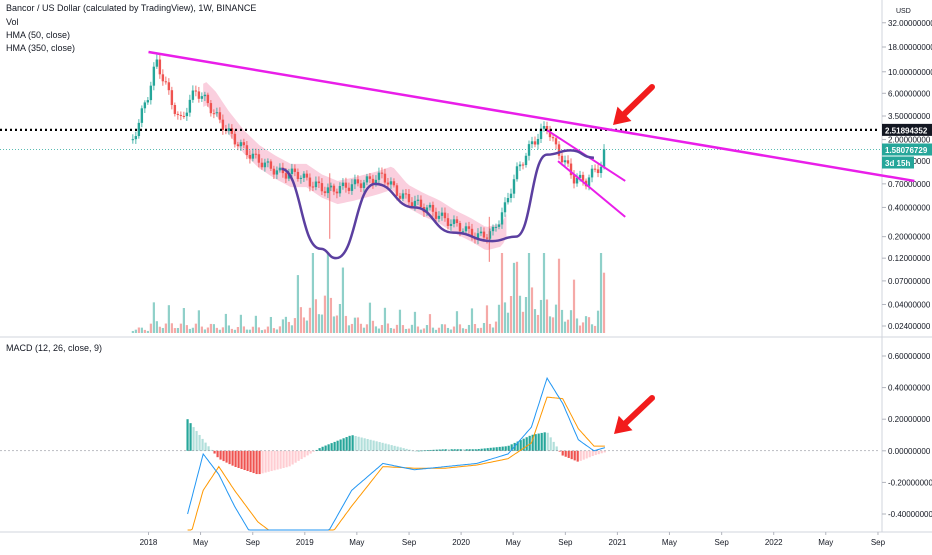 This screenshot has height=555, width=932. Describe the element at coordinates (305, 542) in the screenshot. I see `time-axis-label: 2019` at that location.